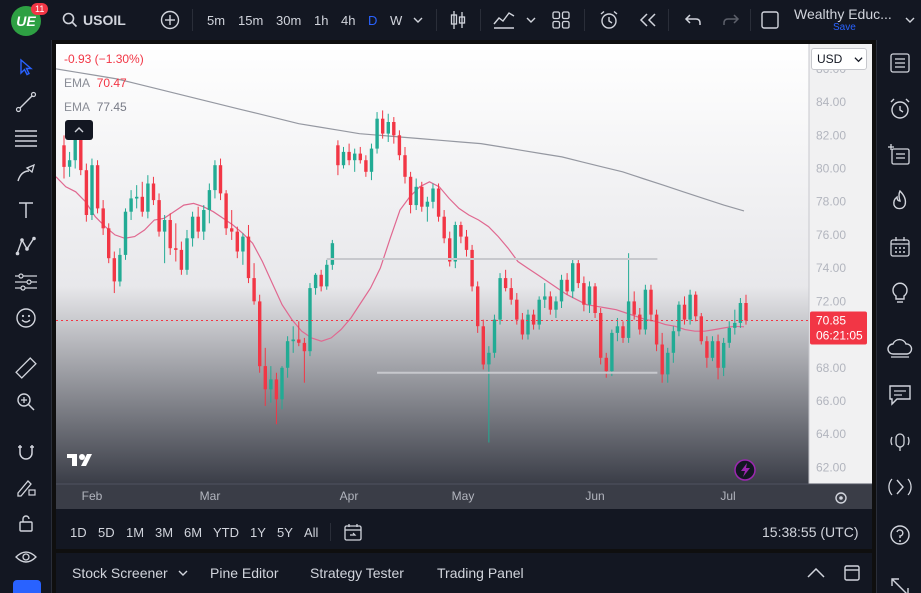 This screenshot has height=593, width=921. Describe the element at coordinates (900, 63) in the screenshot. I see `watchlist-button` at that location.